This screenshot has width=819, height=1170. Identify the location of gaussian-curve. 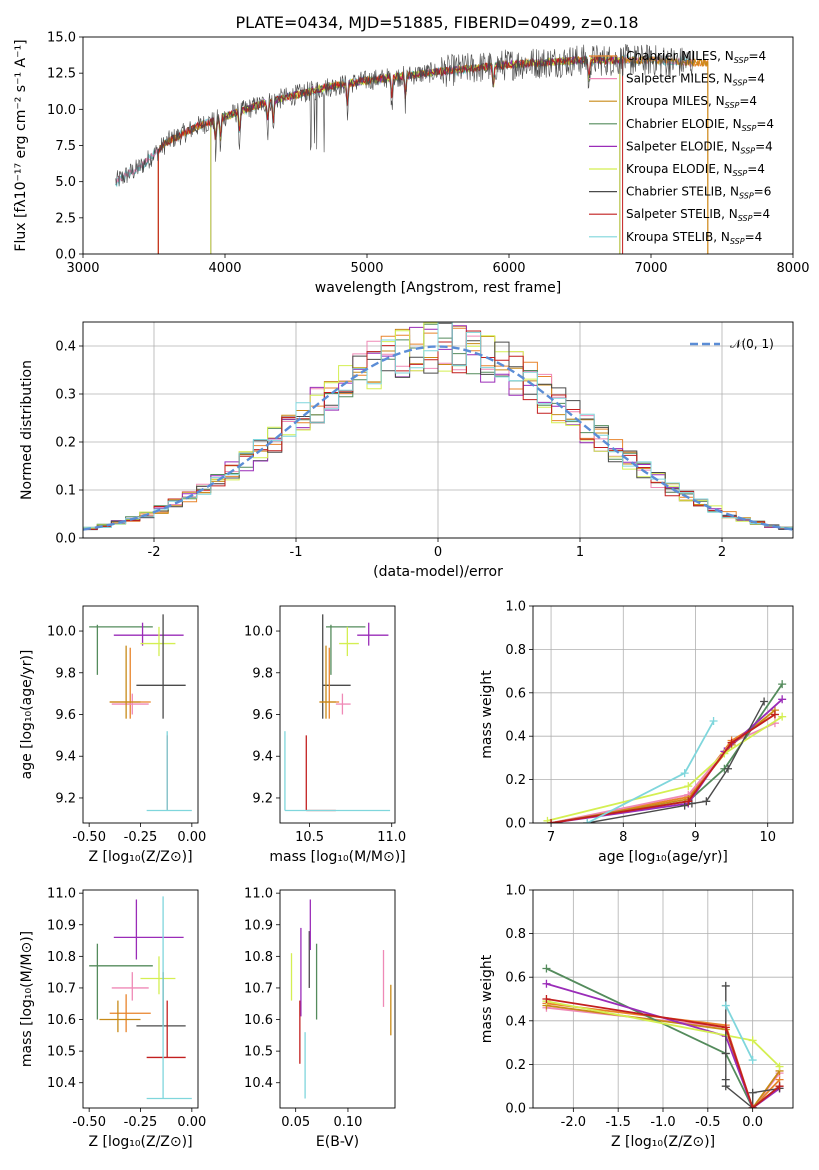
(438, 438).